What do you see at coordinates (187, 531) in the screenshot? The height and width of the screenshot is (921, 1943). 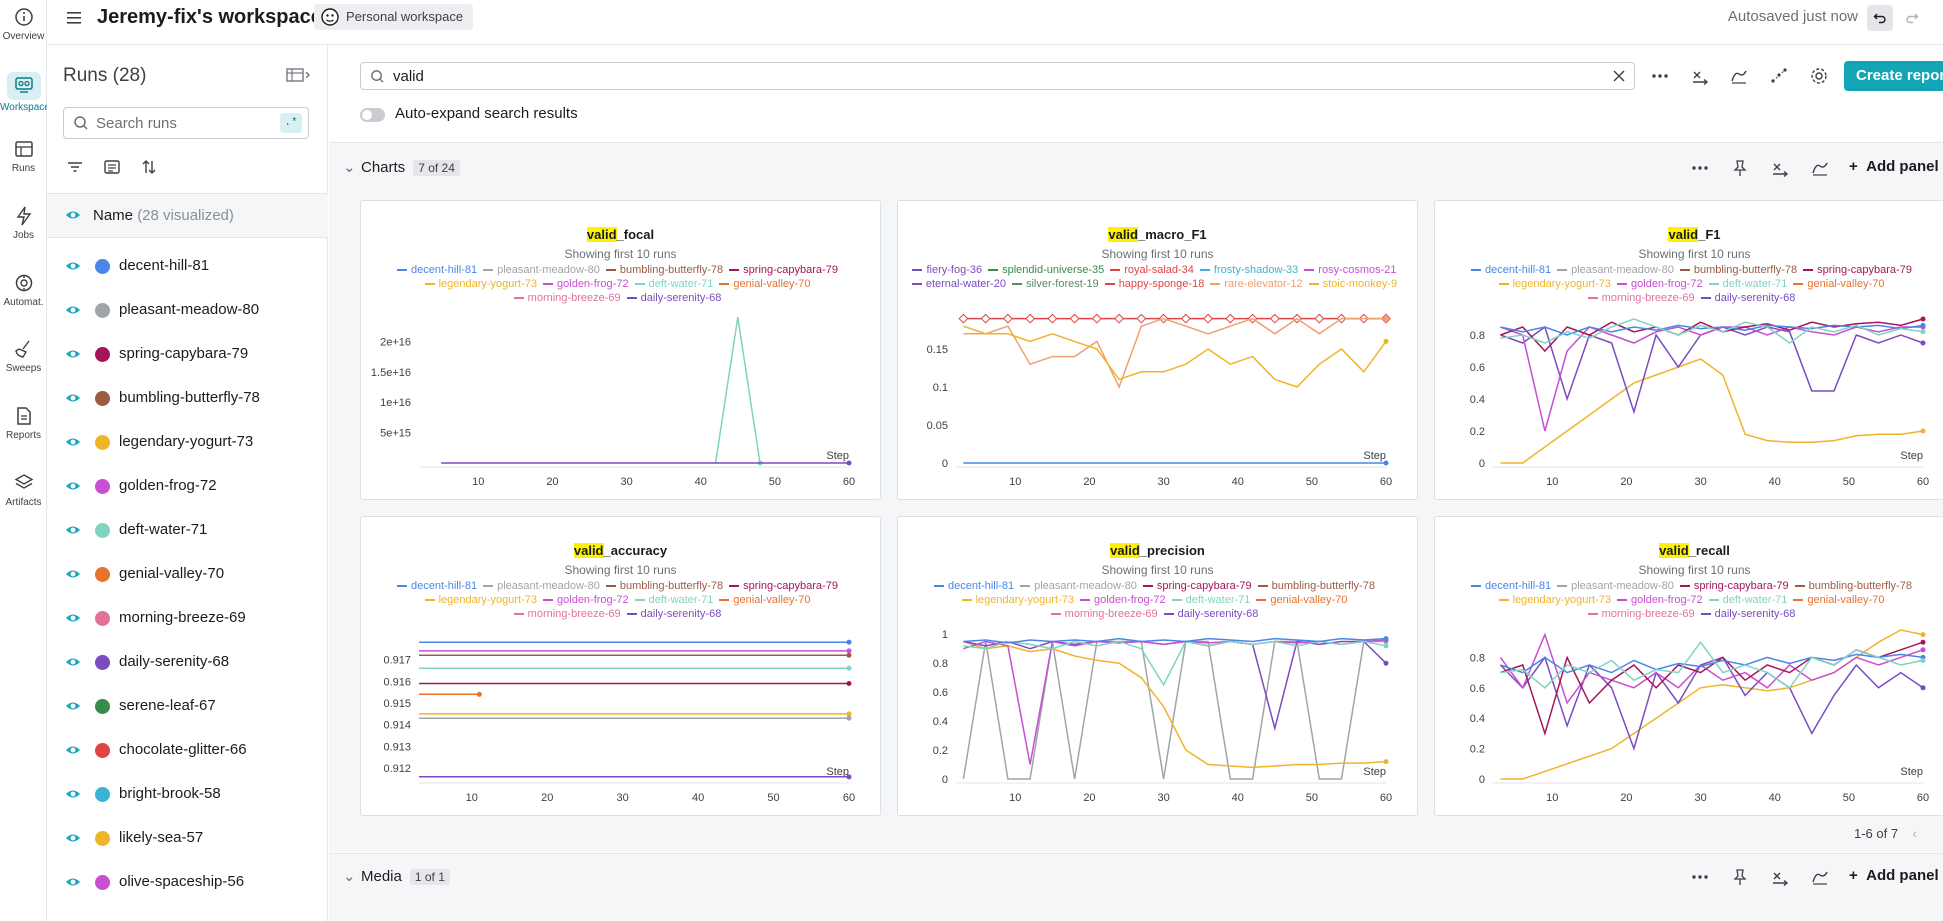 I see `run-row: deft-water-71` at bounding box center [187, 531].